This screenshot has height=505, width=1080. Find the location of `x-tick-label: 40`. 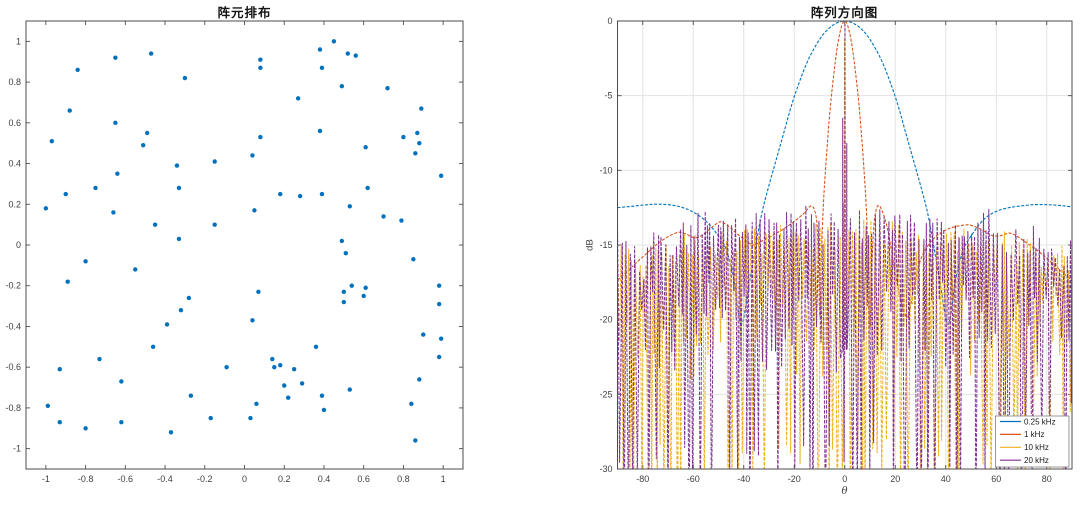

x-tick-label: 40 is located at coordinates (946, 479).